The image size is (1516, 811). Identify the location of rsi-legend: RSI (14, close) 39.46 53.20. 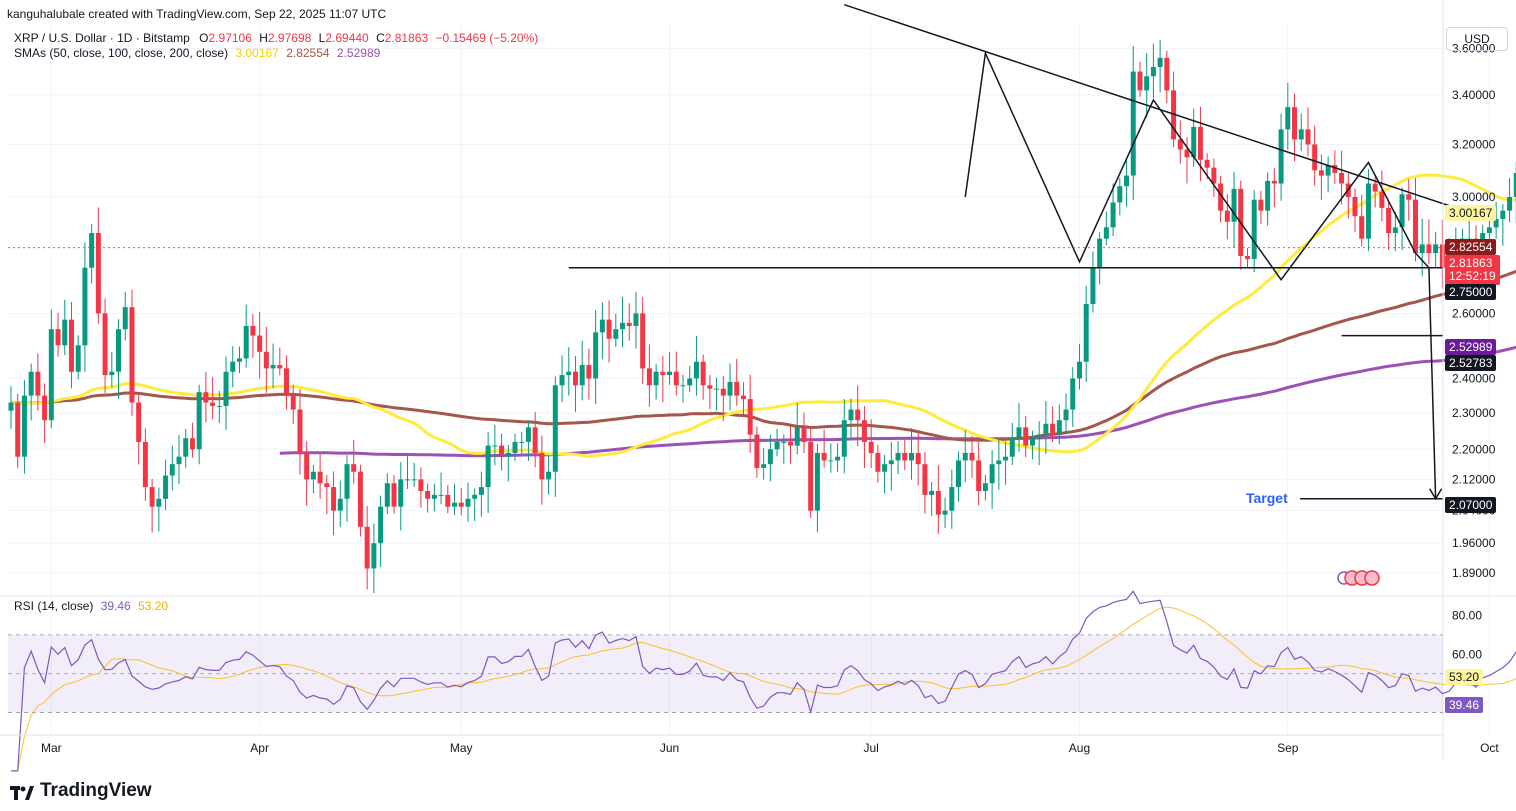
(91, 606).